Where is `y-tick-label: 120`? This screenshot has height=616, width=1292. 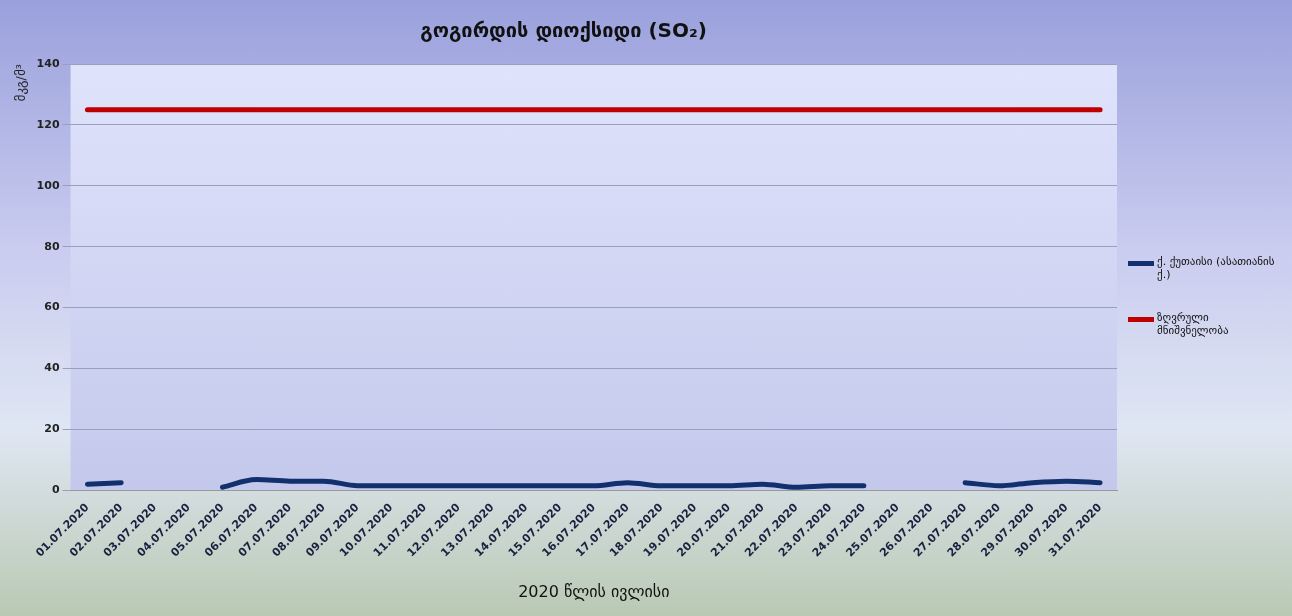 y-tick-label: 120 is located at coordinates (48, 124).